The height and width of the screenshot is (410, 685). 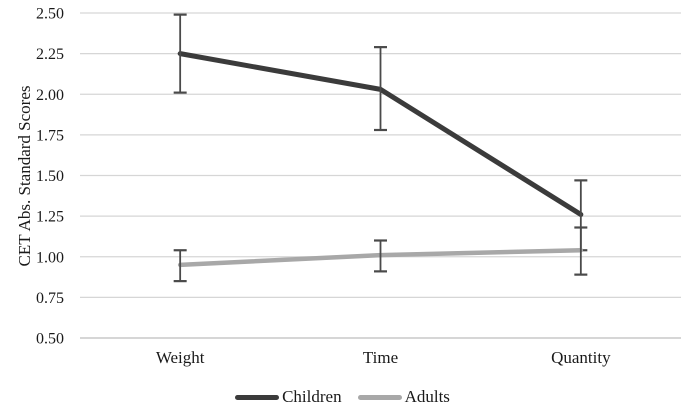 I want to click on x-category-label: Quantity, so click(x=581, y=357).